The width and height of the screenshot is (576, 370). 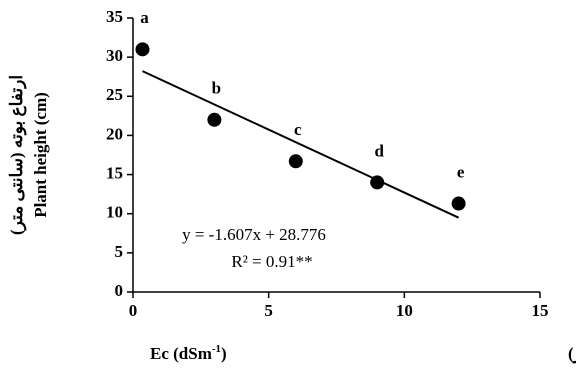 I want to click on point-label: d, so click(x=379, y=150).